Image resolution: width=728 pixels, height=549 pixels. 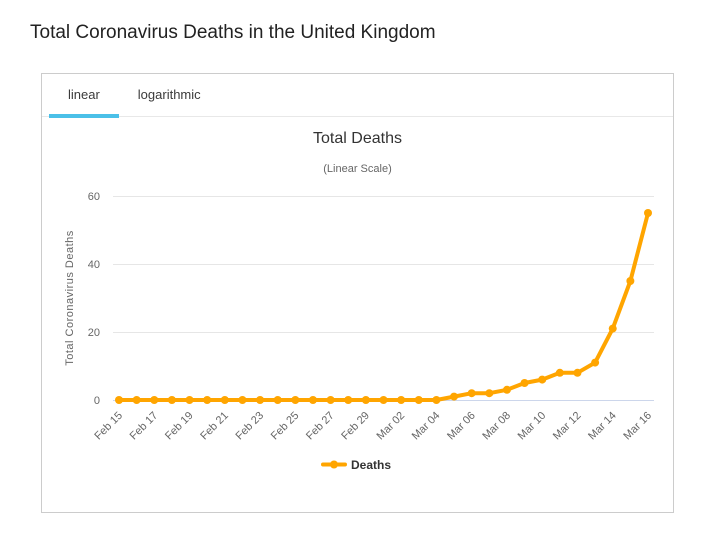 I want to click on svg-text: 40, so click(x=94, y=265).